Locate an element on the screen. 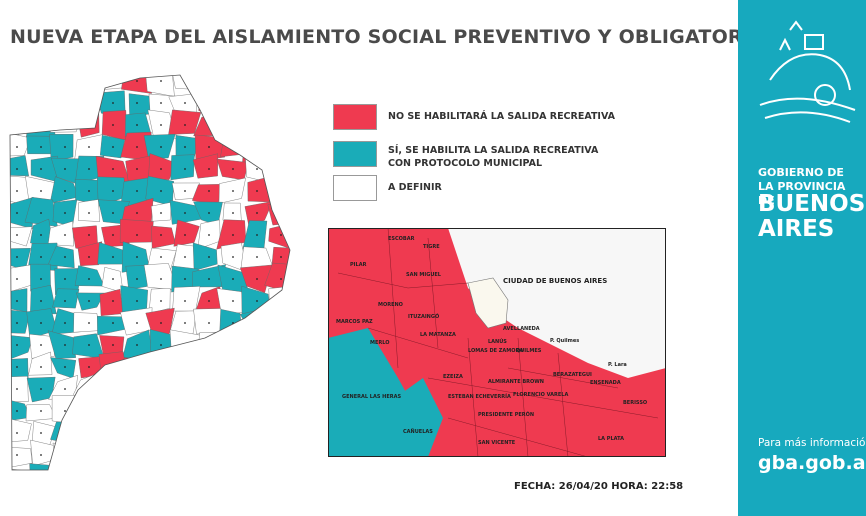 This screenshot has height=516, width=866. district-label: MARCOS PAZ is located at coordinates (354, 322).